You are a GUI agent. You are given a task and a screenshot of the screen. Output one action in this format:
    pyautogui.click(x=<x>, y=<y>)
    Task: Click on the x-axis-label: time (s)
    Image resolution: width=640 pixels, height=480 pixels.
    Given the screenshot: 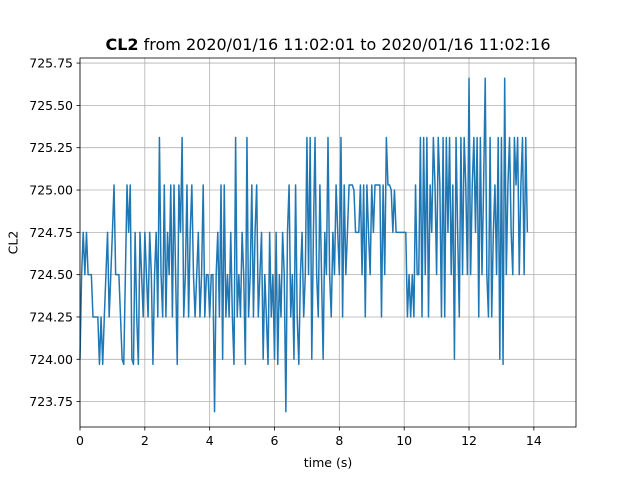 What is the action you would take?
    pyautogui.click(x=328, y=462)
    